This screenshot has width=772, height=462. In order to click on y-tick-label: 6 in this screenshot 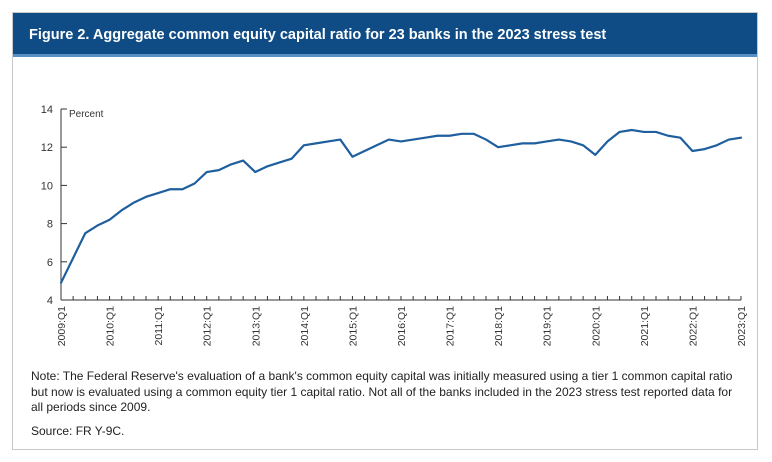, I will do `click(50, 263)`.